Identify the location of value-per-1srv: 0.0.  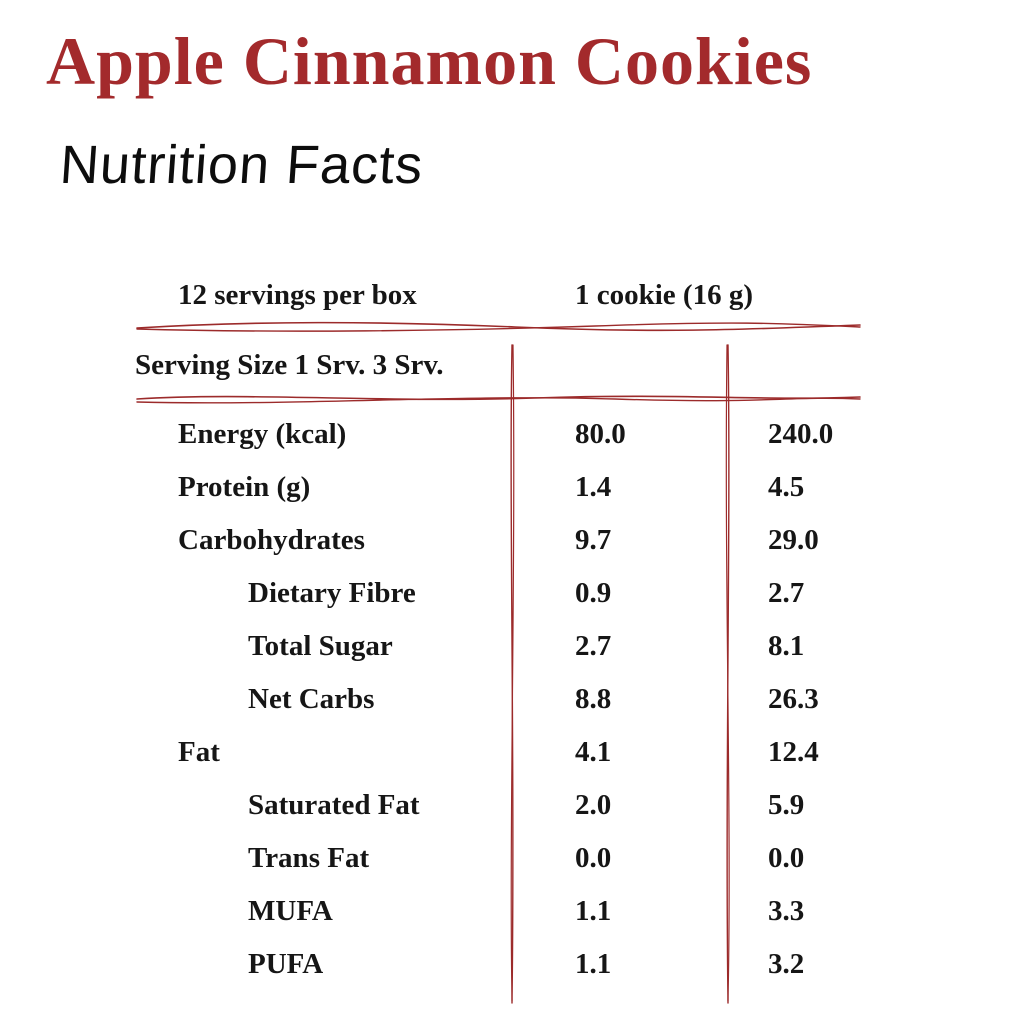
(593, 858).